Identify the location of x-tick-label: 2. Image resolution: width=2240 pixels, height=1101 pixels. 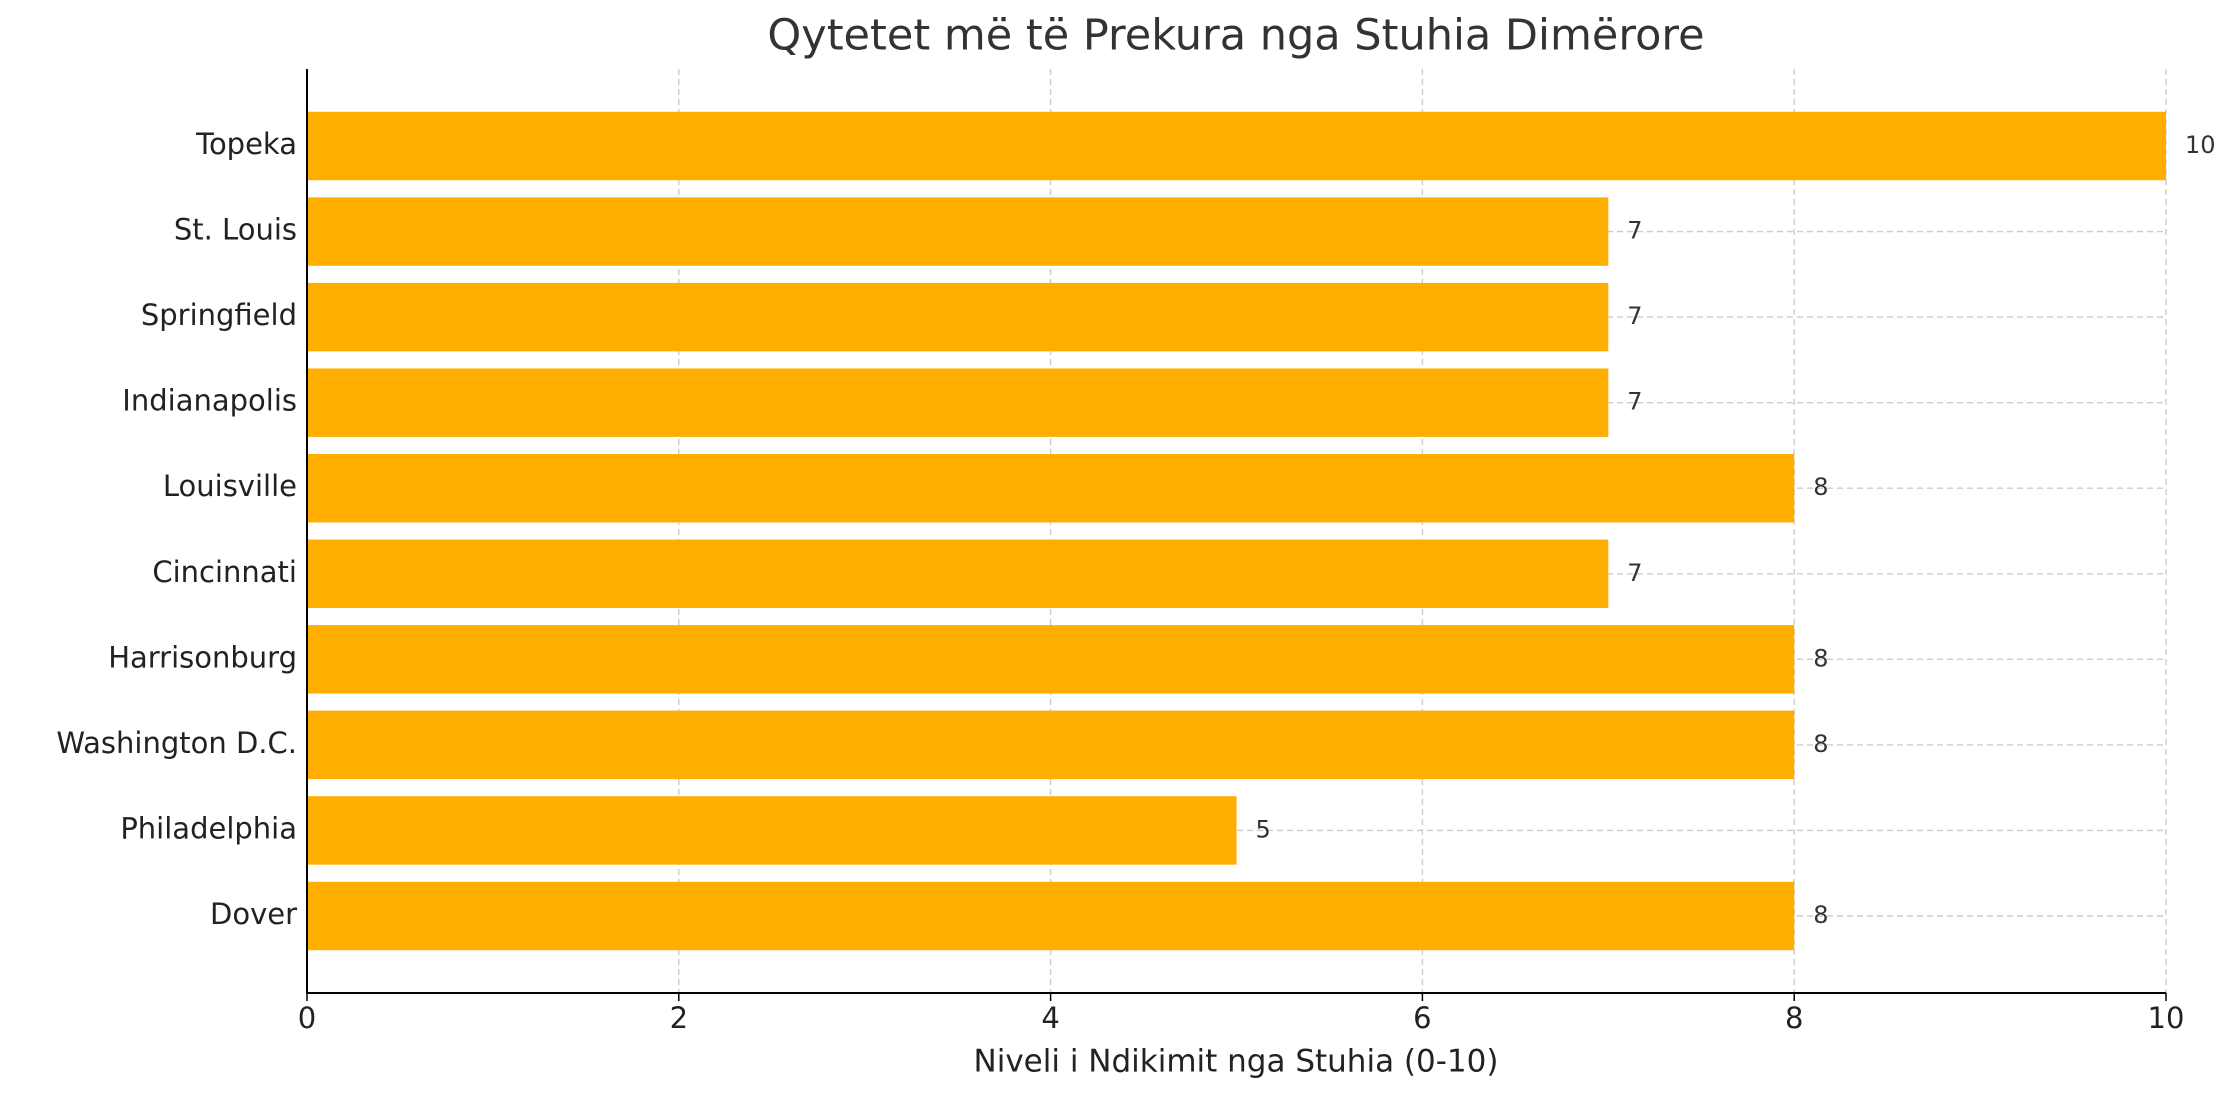
(679, 1018).